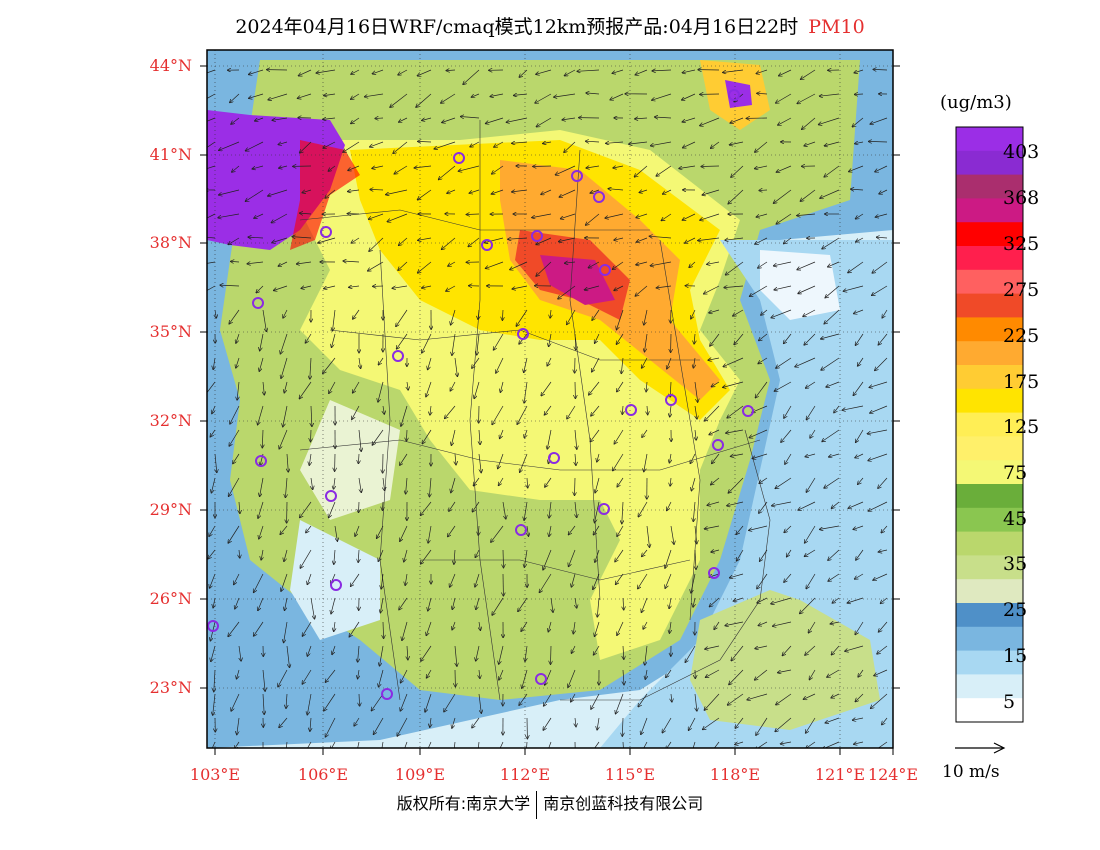  I want to click on colorbar-swatch, so click(989, 543).